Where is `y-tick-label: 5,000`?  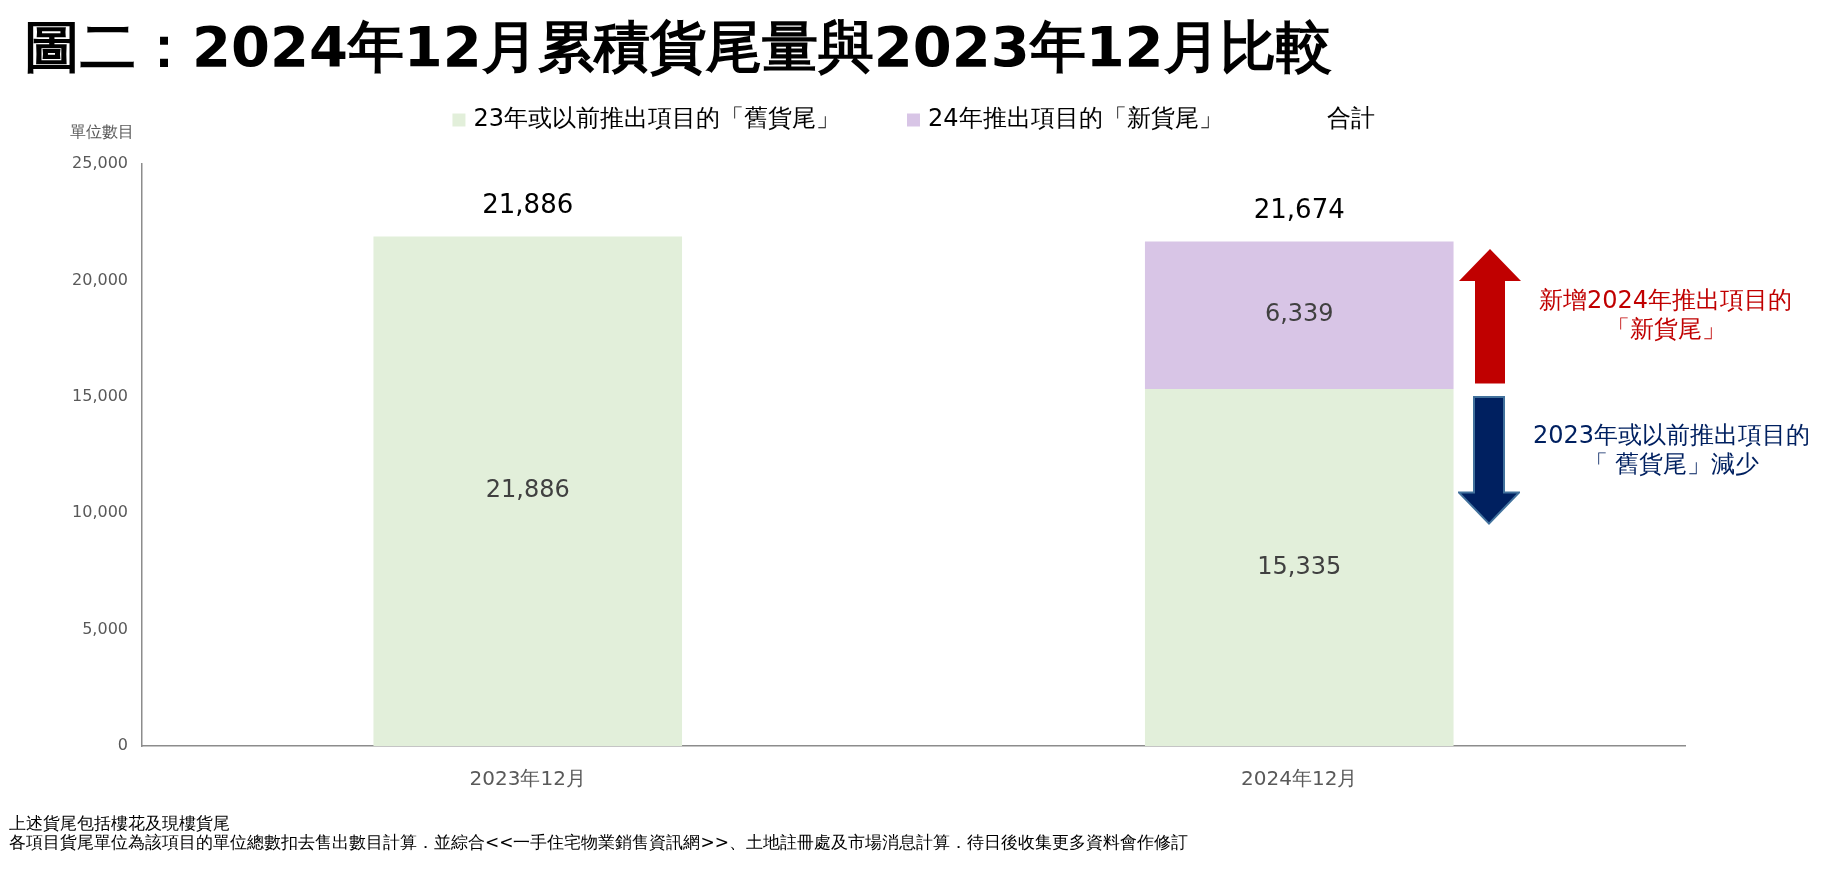 y-tick-label: 5,000 is located at coordinates (105, 628).